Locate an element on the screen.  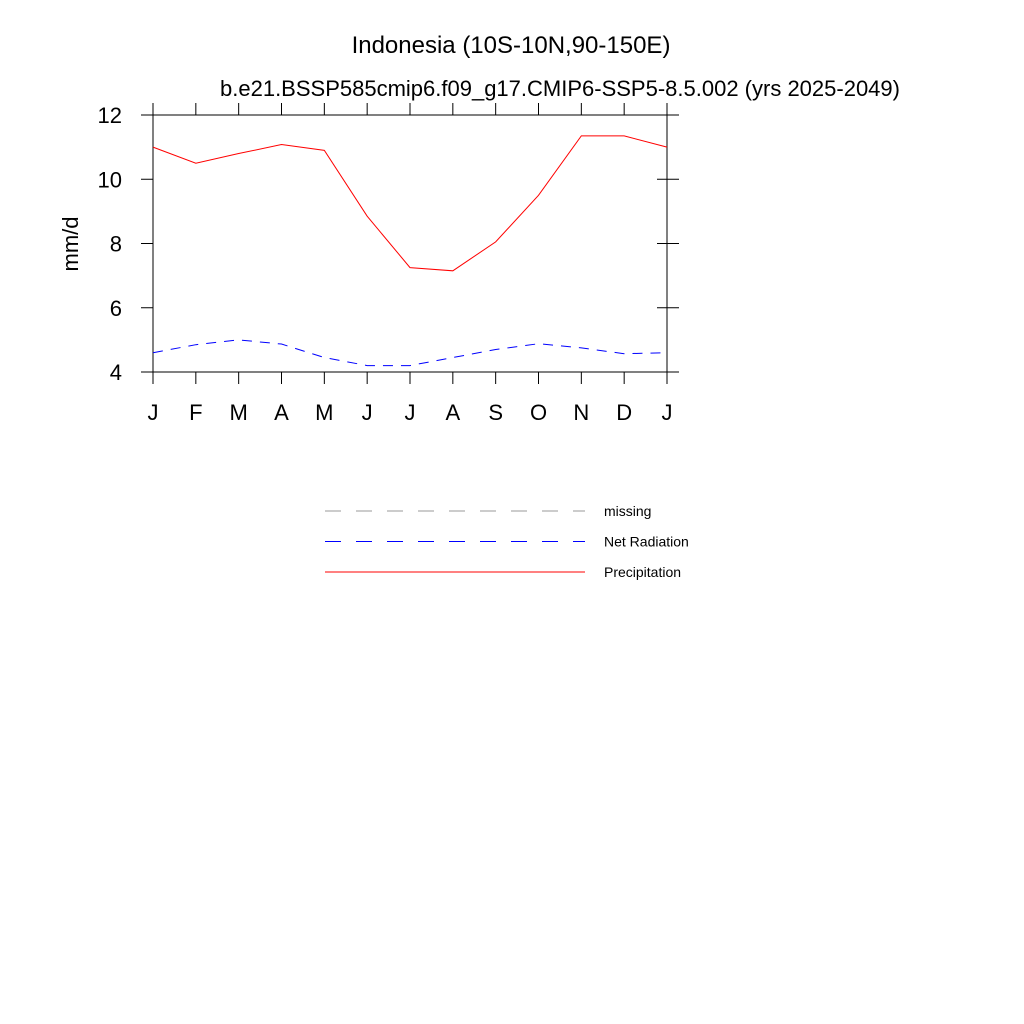
x-tick-label: N is located at coordinates (581, 412).